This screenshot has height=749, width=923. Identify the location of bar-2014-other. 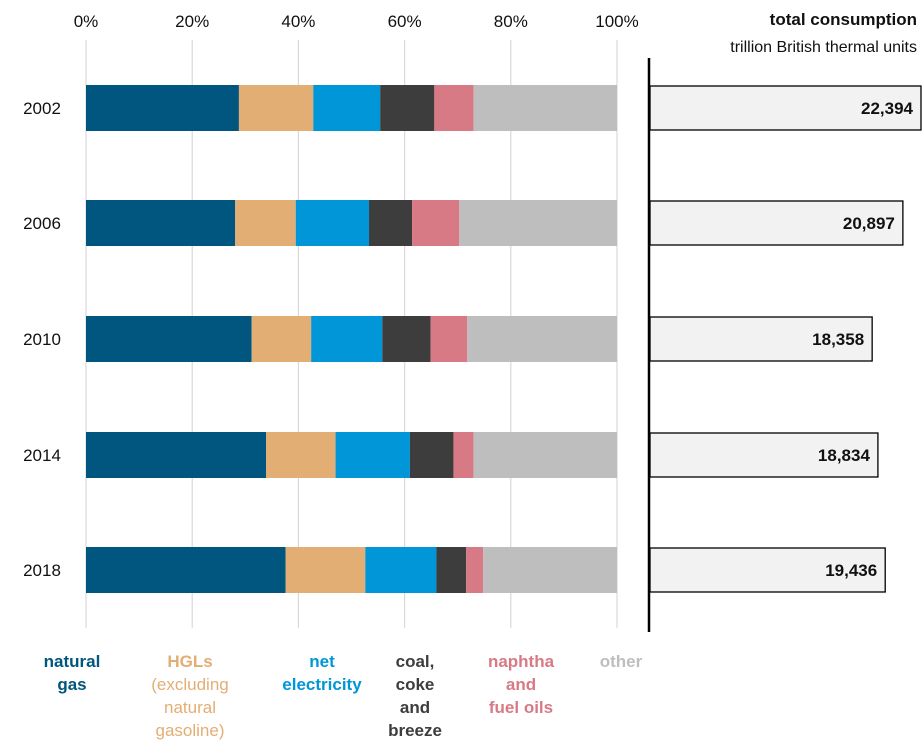
(545, 455).